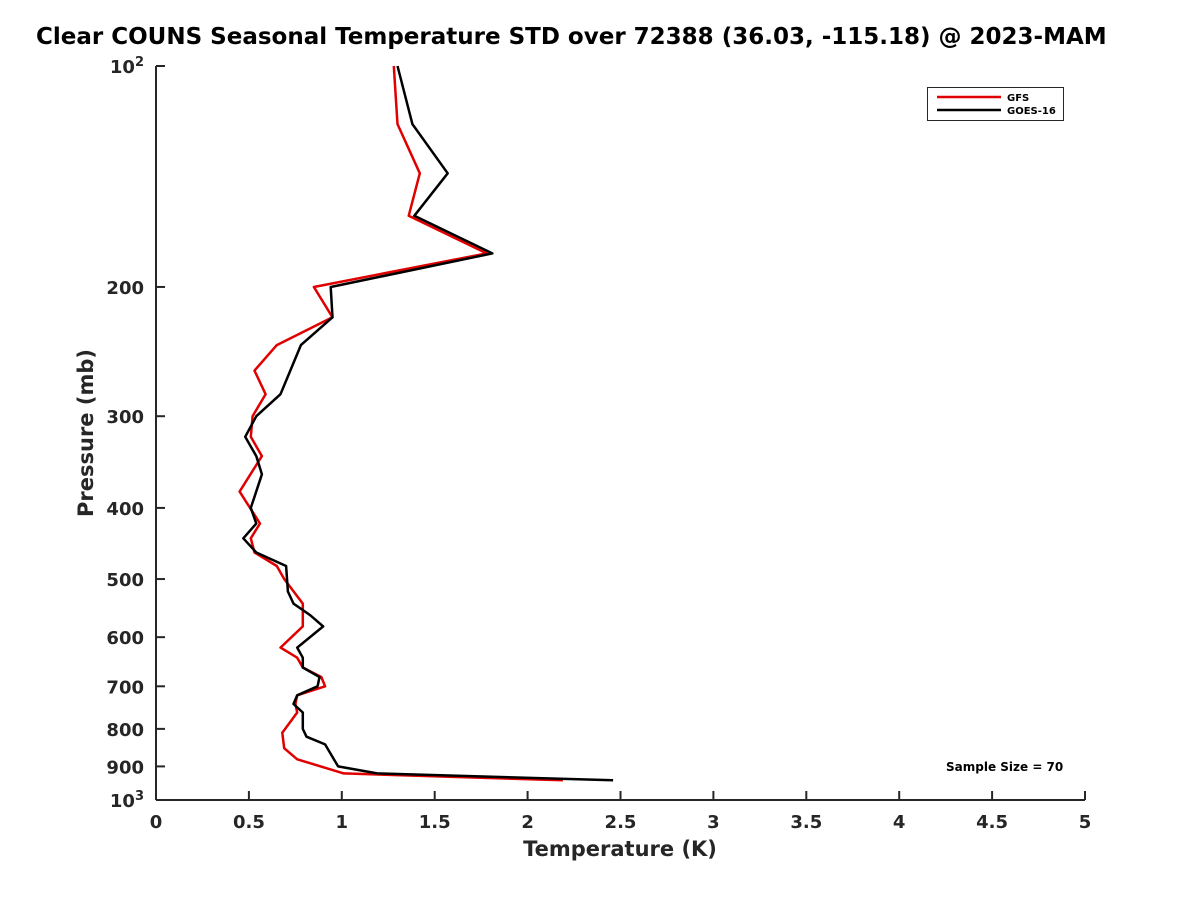 Image resolution: width=1200 pixels, height=900 pixels. What do you see at coordinates (249, 822) in the screenshot?
I see `x-tick-label: 0.5` at bounding box center [249, 822].